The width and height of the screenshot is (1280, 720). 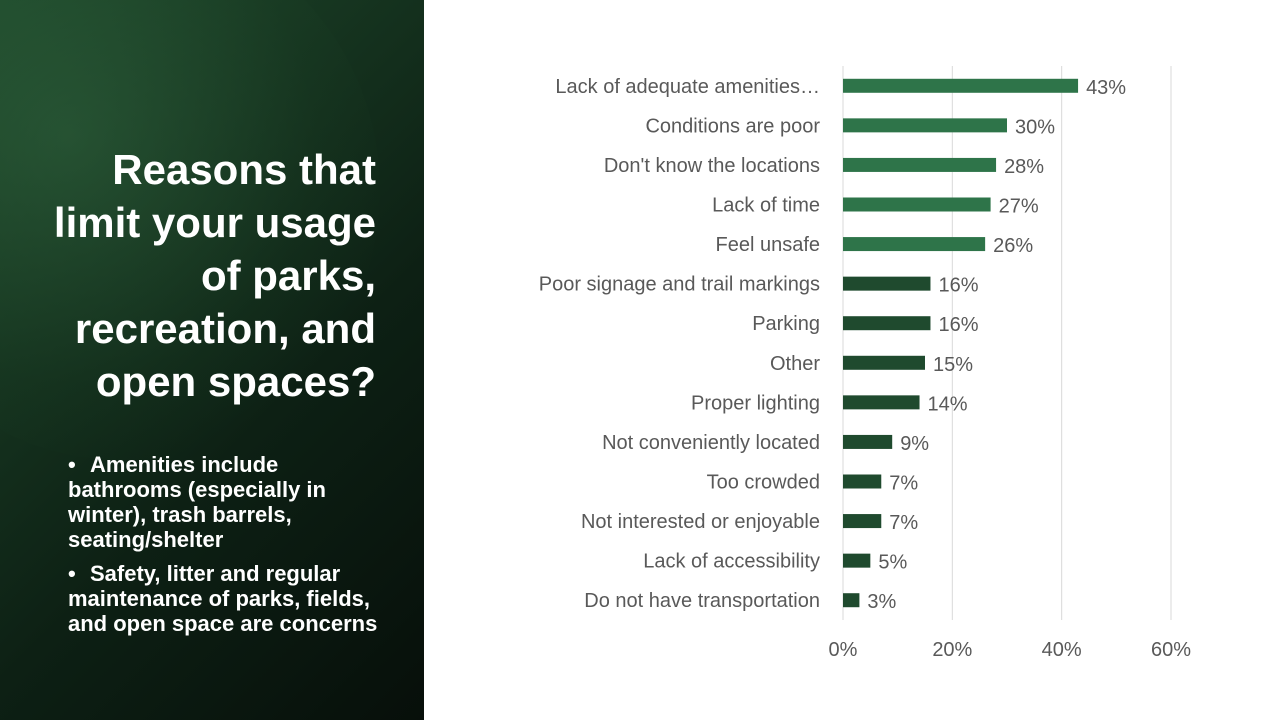 What do you see at coordinates (732, 126) in the screenshot?
I see `category-label: Conditions are poor` at bounding box center [732, 126].